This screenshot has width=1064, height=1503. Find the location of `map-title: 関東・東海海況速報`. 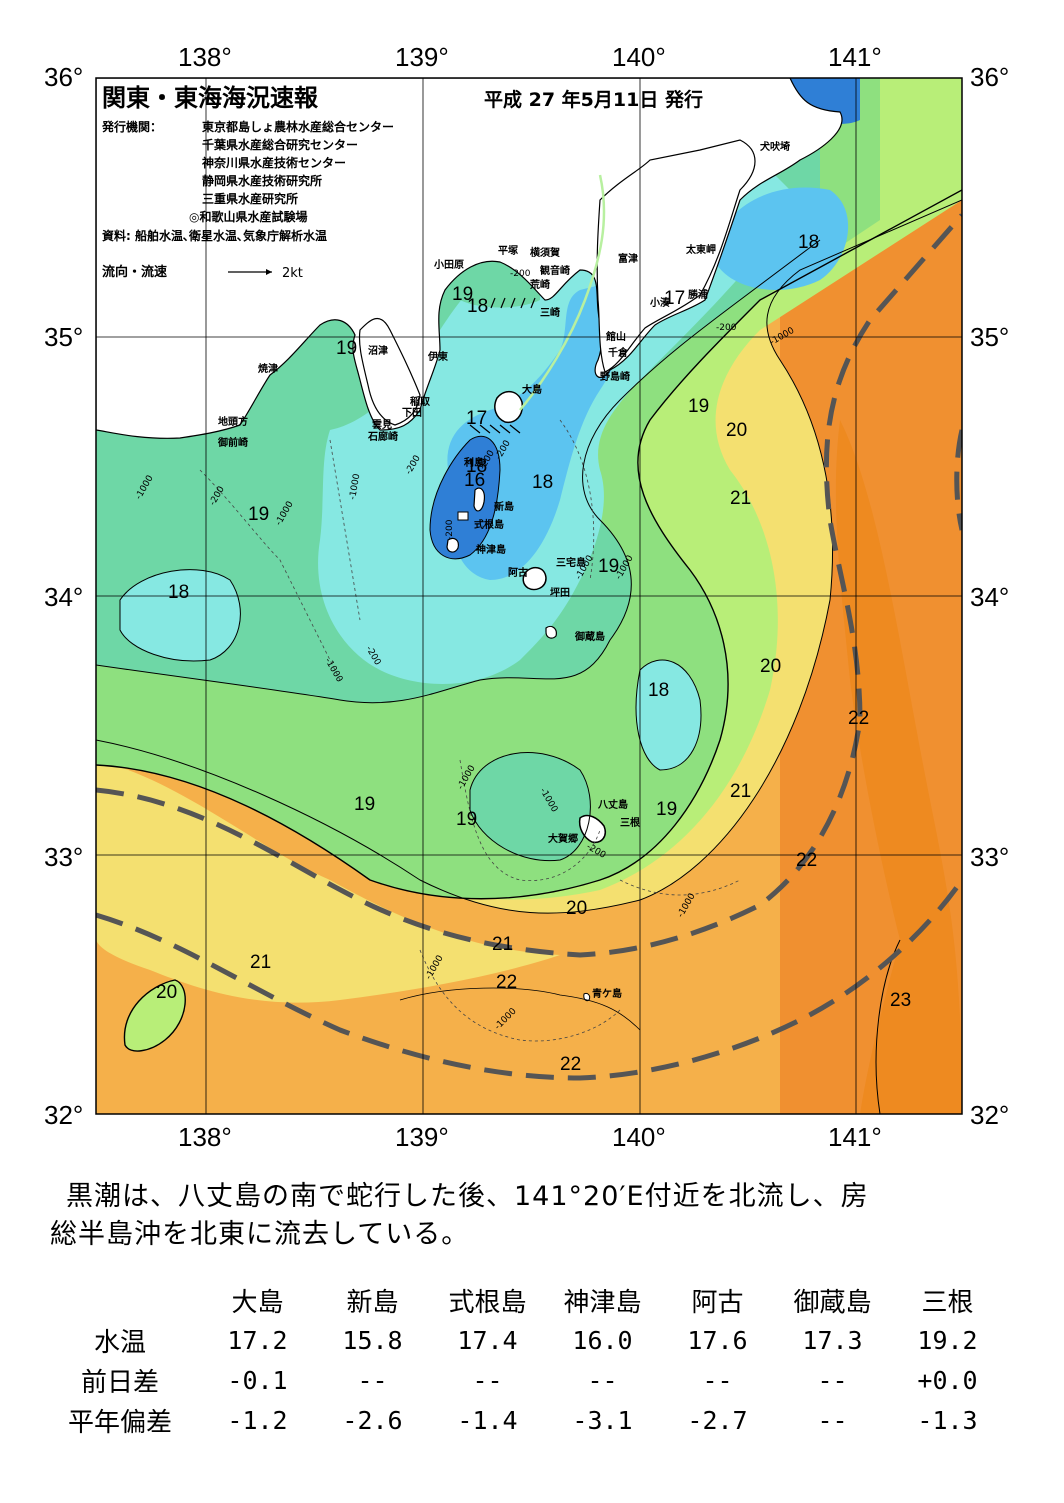

map-title: 関東・東海海況速報 is located at coordinates (210, 98).